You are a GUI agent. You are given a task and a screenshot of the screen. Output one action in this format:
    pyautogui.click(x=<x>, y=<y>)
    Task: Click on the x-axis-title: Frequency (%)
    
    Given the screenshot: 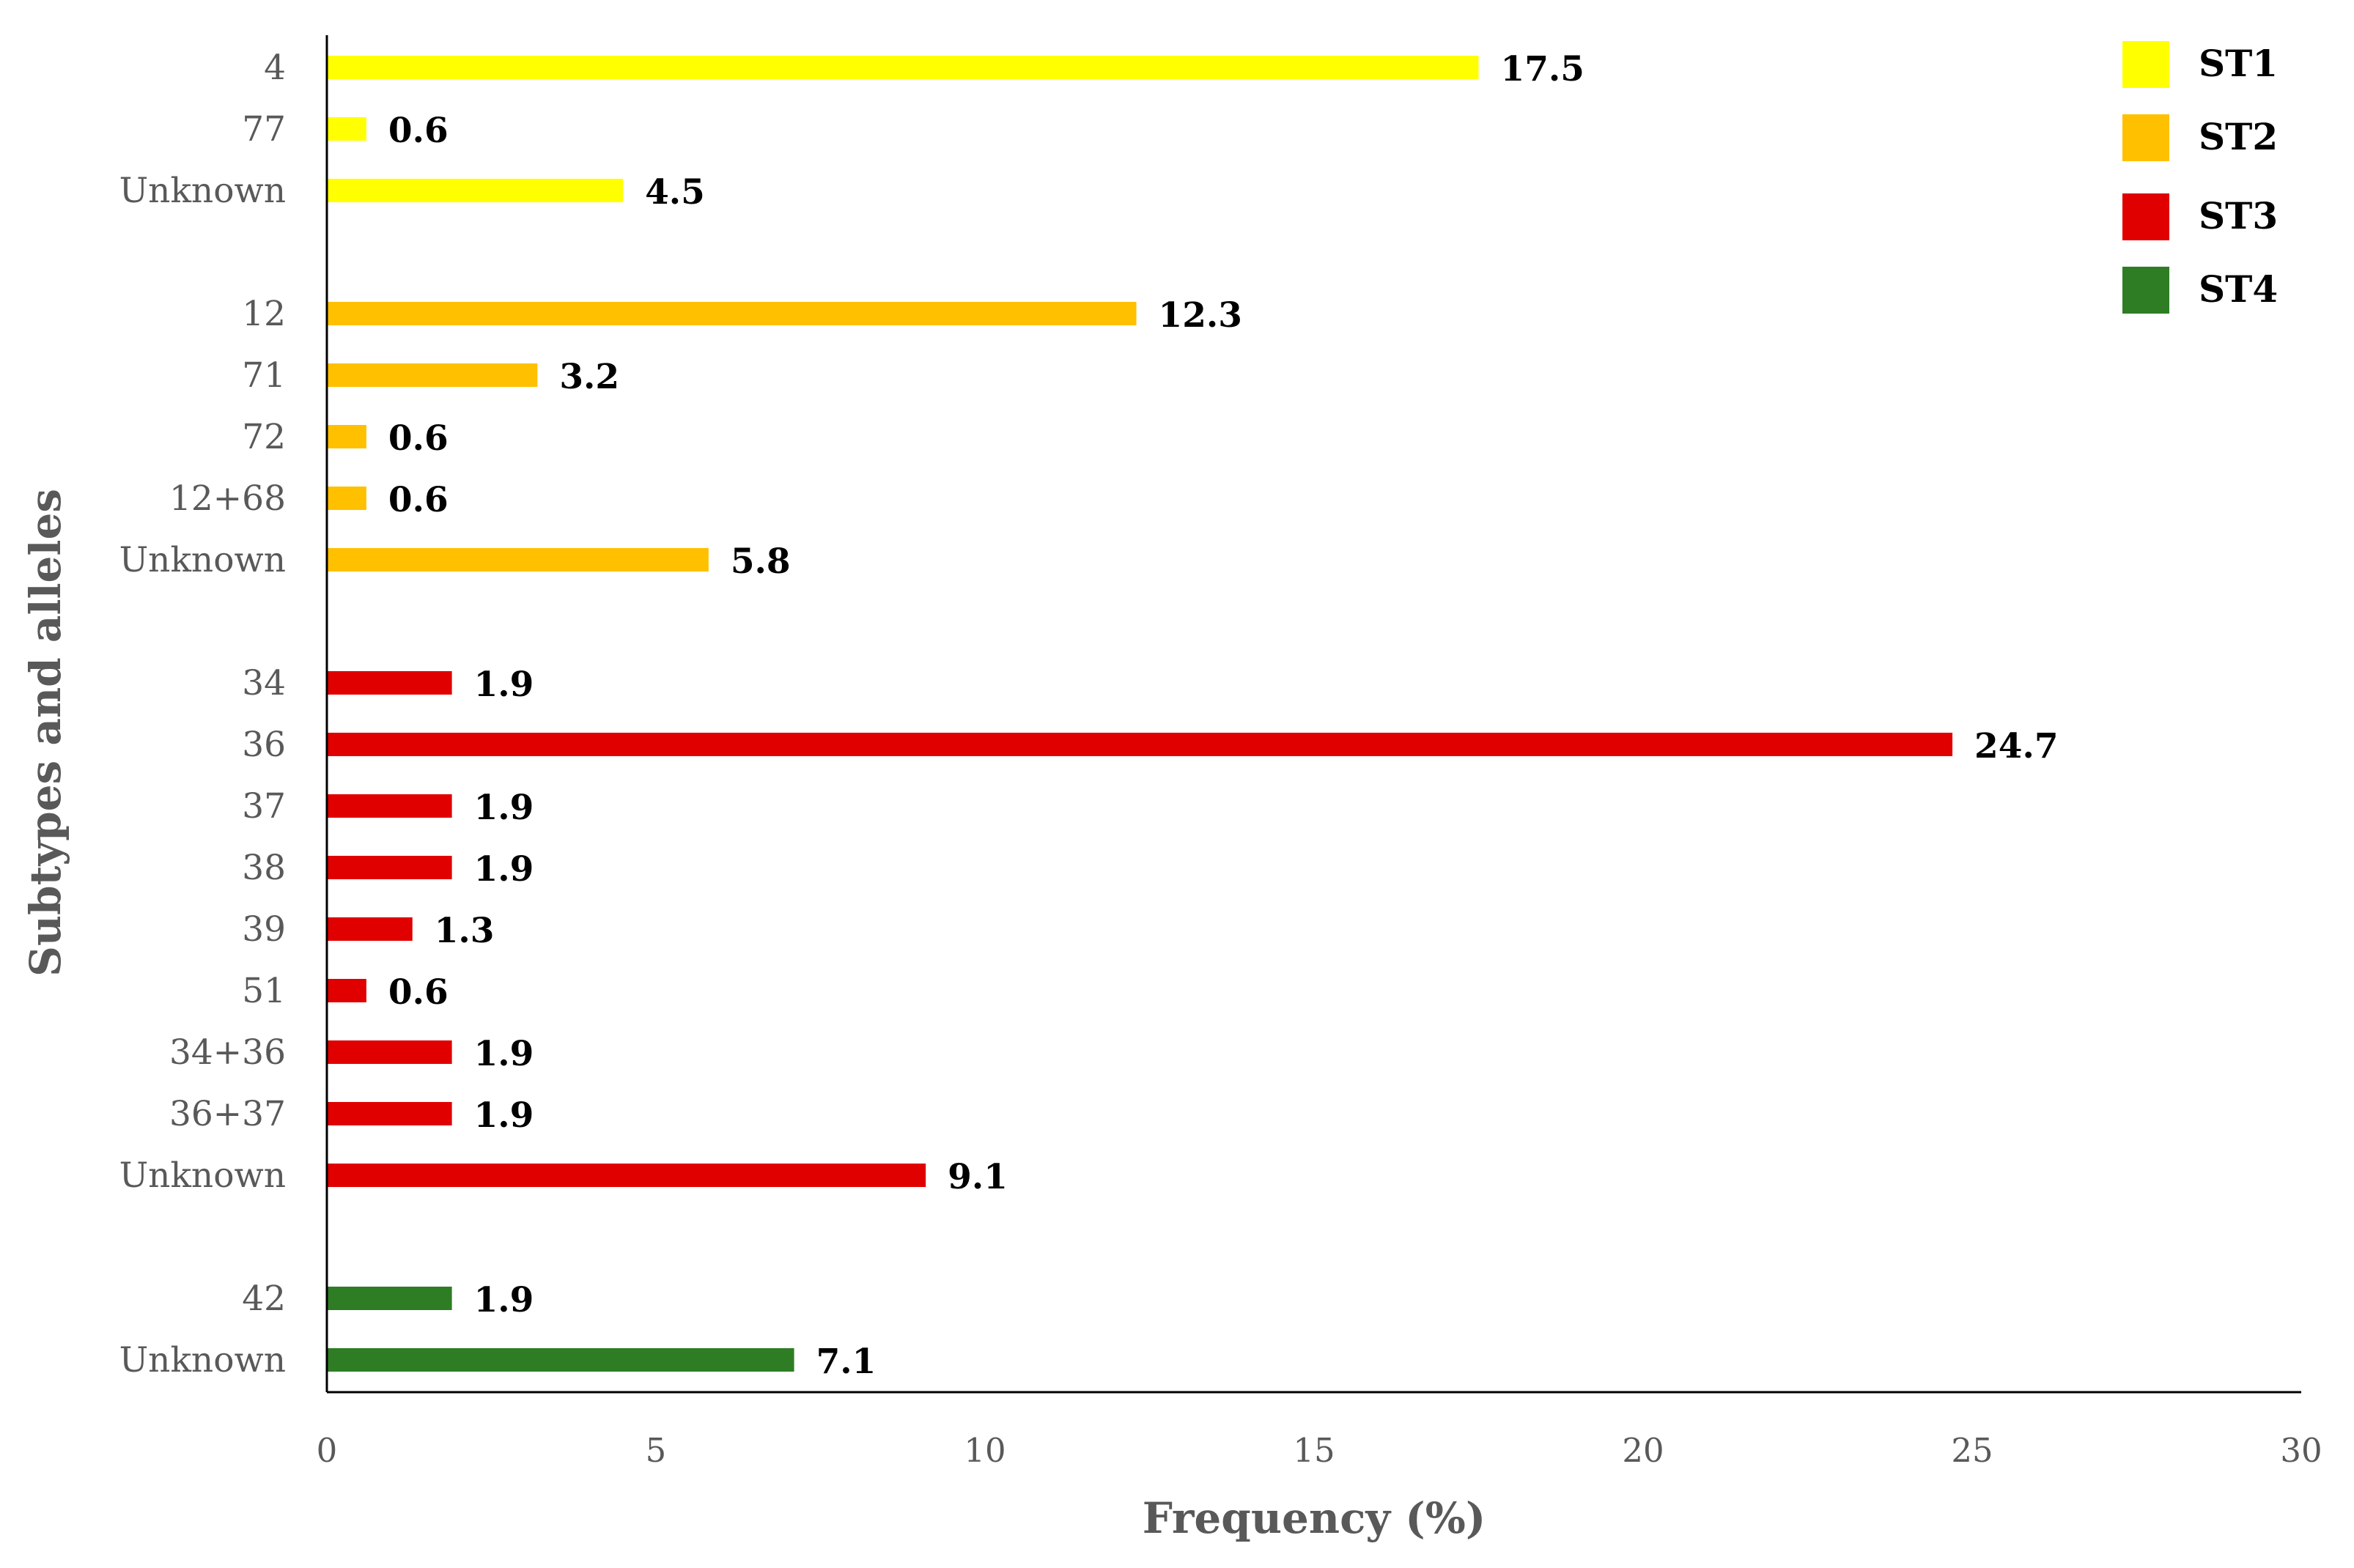 What is the action you would take?
    pyautogui.click(x=1314, y=1518)
    